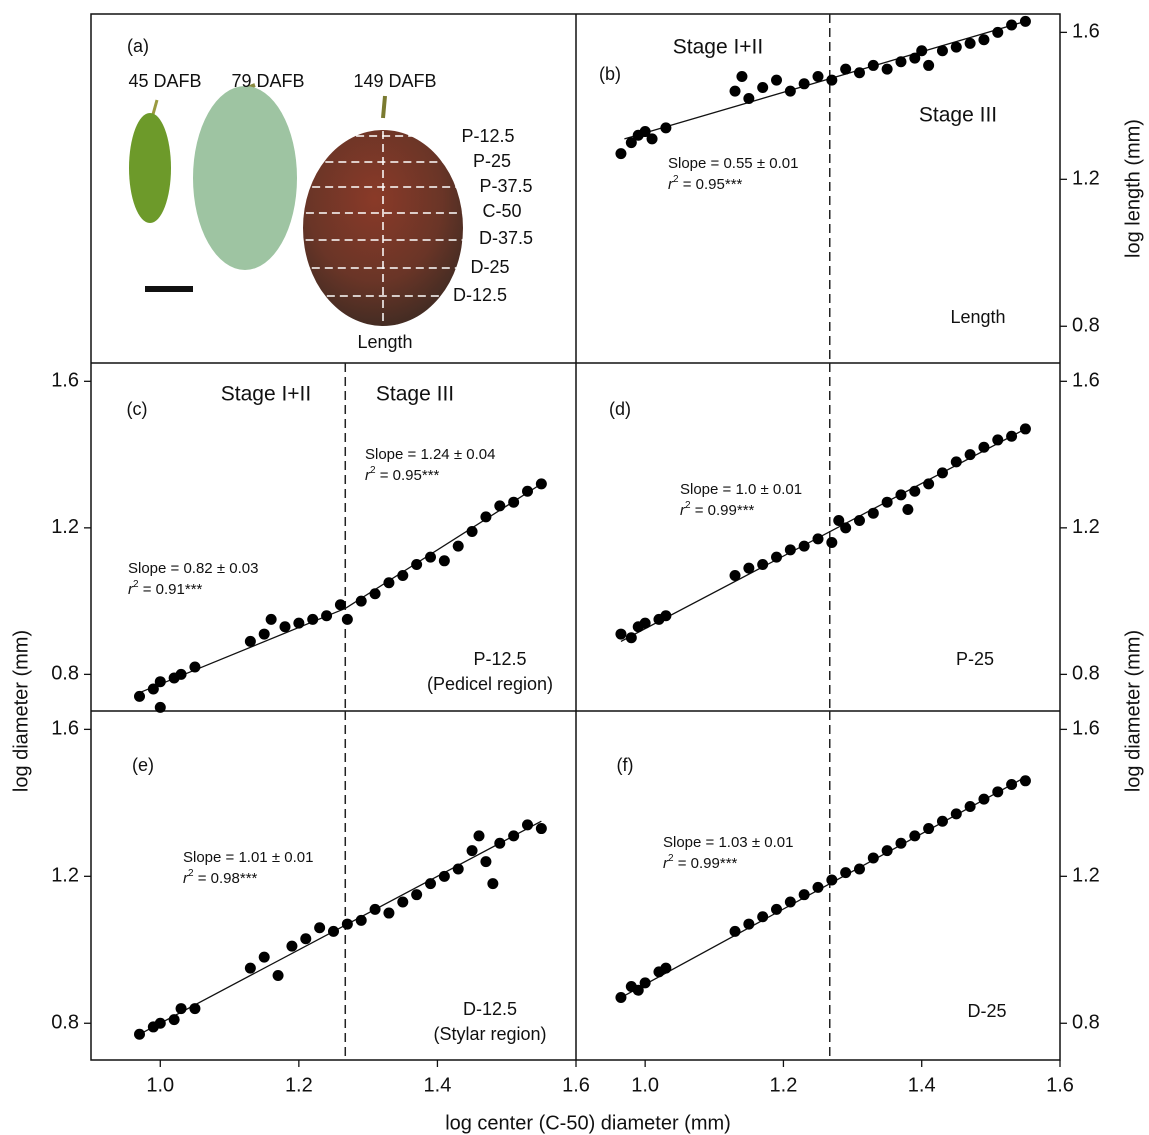 Image resolution: width=1149 pixels, height=1135 pixels. What do you see at coordinates (296, 204) in the screenshot?
I see `panel-a` at bounding box center [296, 204].